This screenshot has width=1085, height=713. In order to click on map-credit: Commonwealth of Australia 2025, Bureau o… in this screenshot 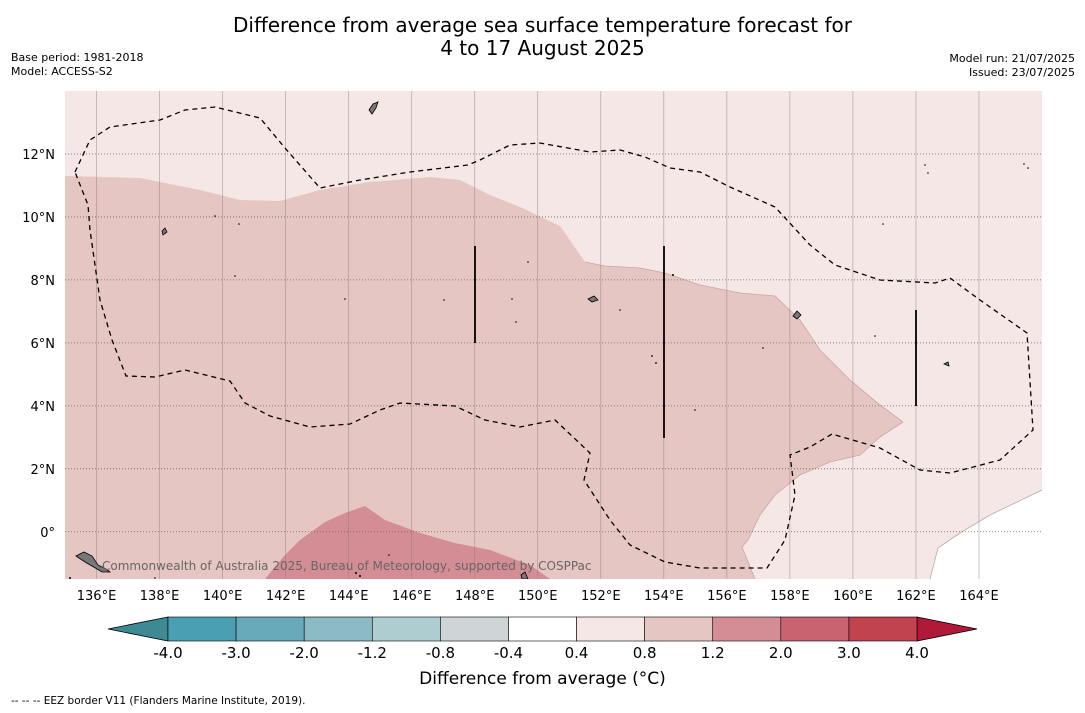, I will do `click(347, 566)`.